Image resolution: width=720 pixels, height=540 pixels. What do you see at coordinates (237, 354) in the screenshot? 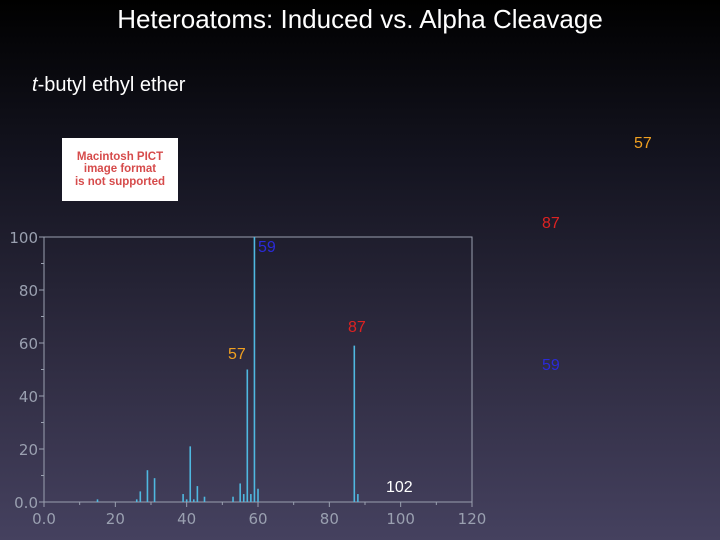
I see `label-57-left: 57` at bounding box center [237, 354].